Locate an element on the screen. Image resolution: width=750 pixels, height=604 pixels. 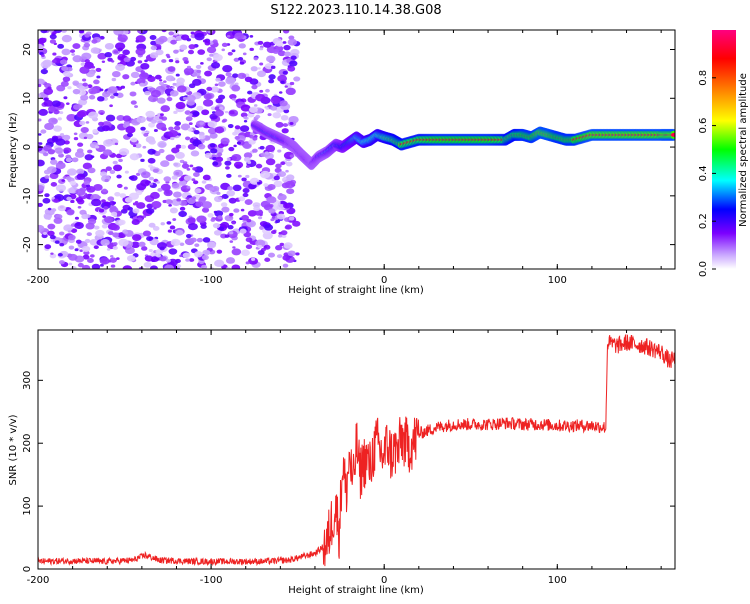
frequency-ridge is located at coordinates (462, 145).